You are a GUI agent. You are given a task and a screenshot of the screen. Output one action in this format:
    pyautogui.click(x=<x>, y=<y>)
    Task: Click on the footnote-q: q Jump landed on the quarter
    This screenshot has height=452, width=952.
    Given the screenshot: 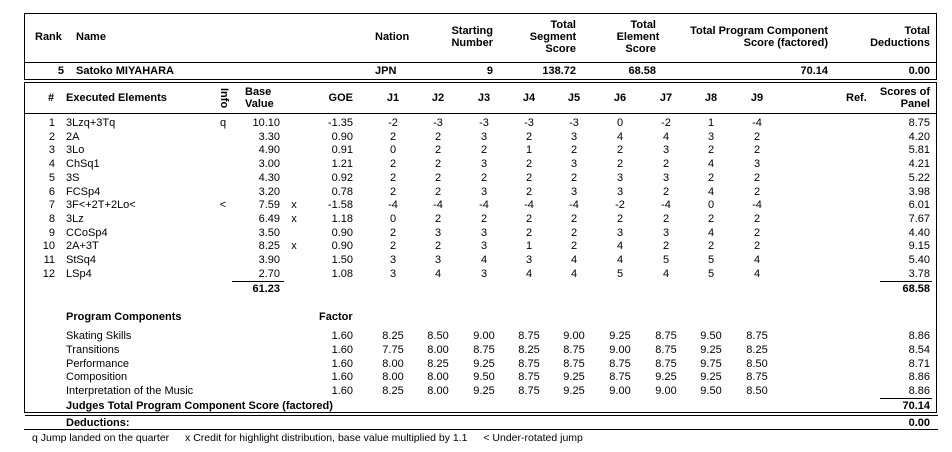 What is the action you would take?
    pyautogui.click(x=101, y=438)
    